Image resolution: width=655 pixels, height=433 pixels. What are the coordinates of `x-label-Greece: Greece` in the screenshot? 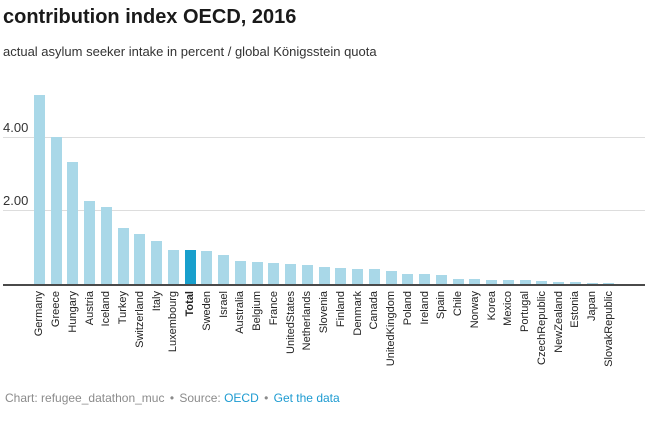 It's located at (56, 309).